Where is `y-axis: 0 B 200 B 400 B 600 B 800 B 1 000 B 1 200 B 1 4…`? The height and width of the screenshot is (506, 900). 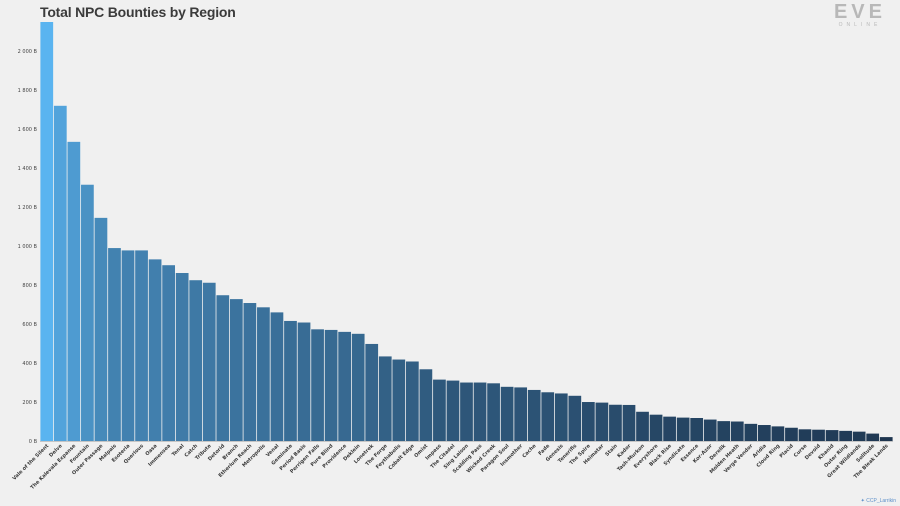
y-axis: 0 B 200 B 400 B 600 B 800 B 1 000 B 1 200 B 1 4… is located at coordinates (28, 247).